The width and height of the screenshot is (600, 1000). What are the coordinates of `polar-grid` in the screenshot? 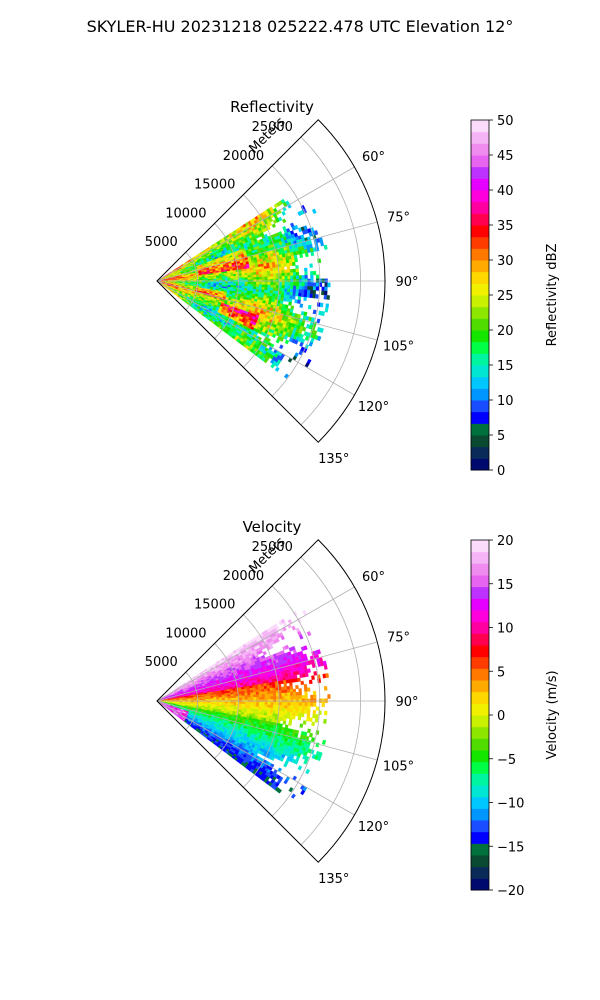 It's located at (270, 289).